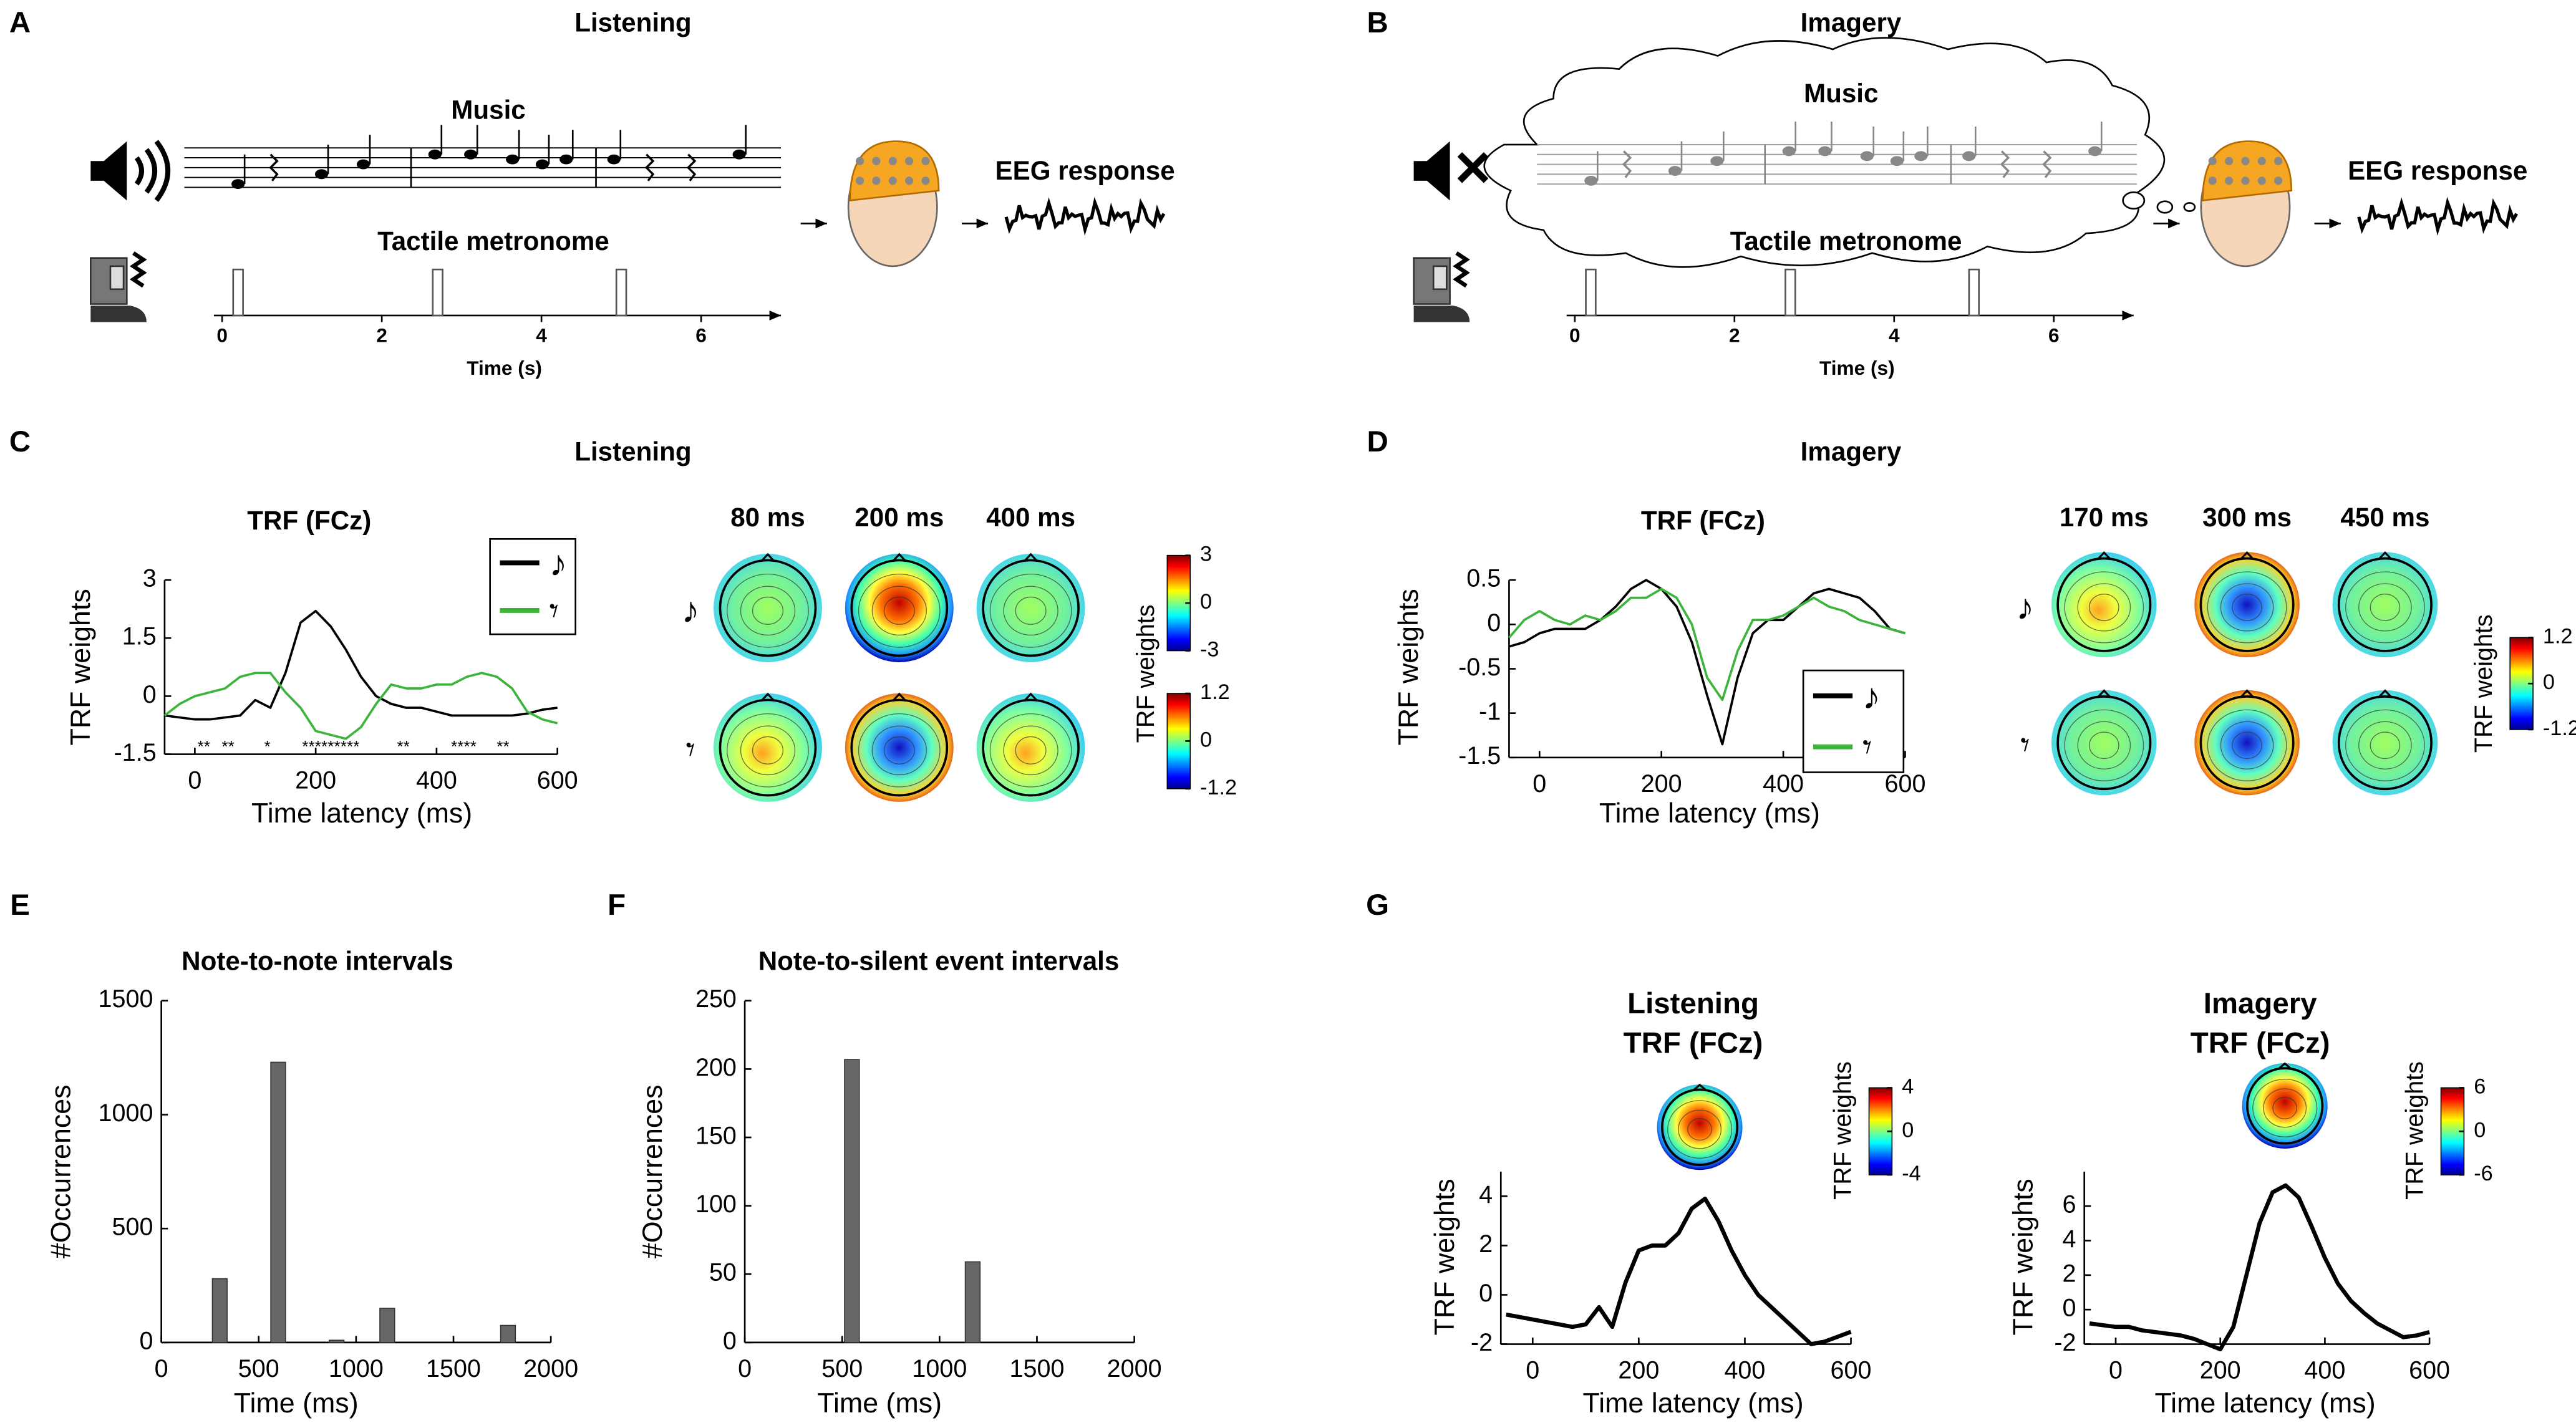 This screenshot has height=1423, width=2576. What do you see at coordinates (2261, 1003) in the screenshot?
I see `chart-title: Imagery` at bounding box center [2261, 1003].